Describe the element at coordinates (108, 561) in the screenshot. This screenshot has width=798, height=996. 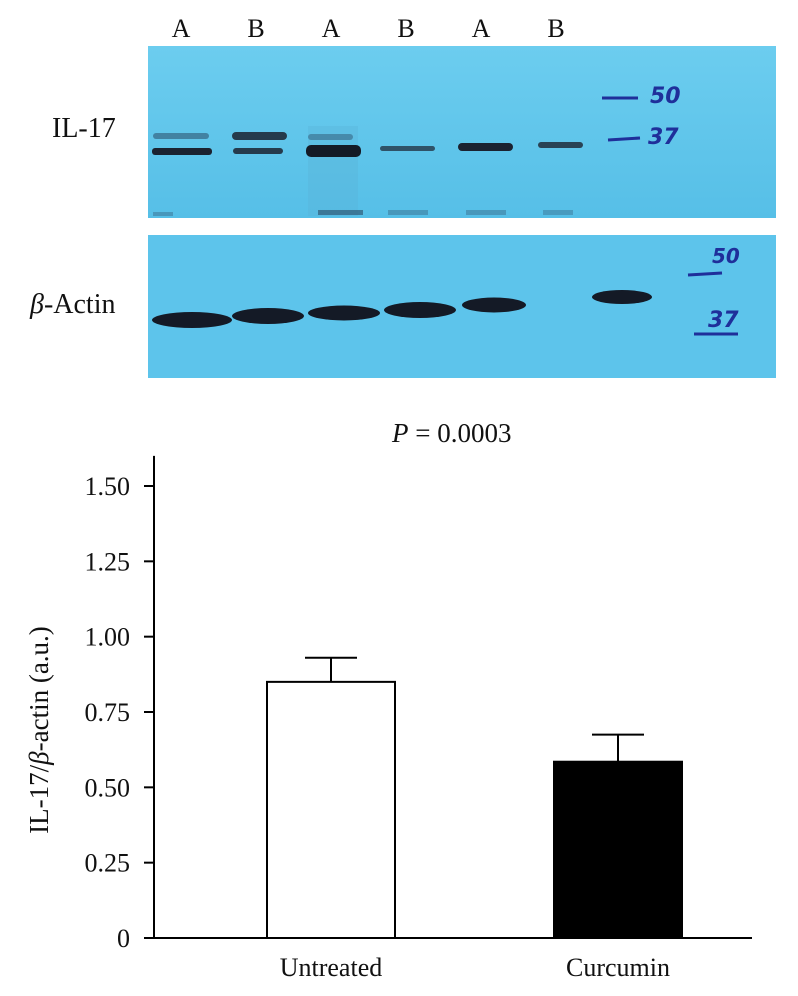
I see `y-tick-label: 1.25` at that location.